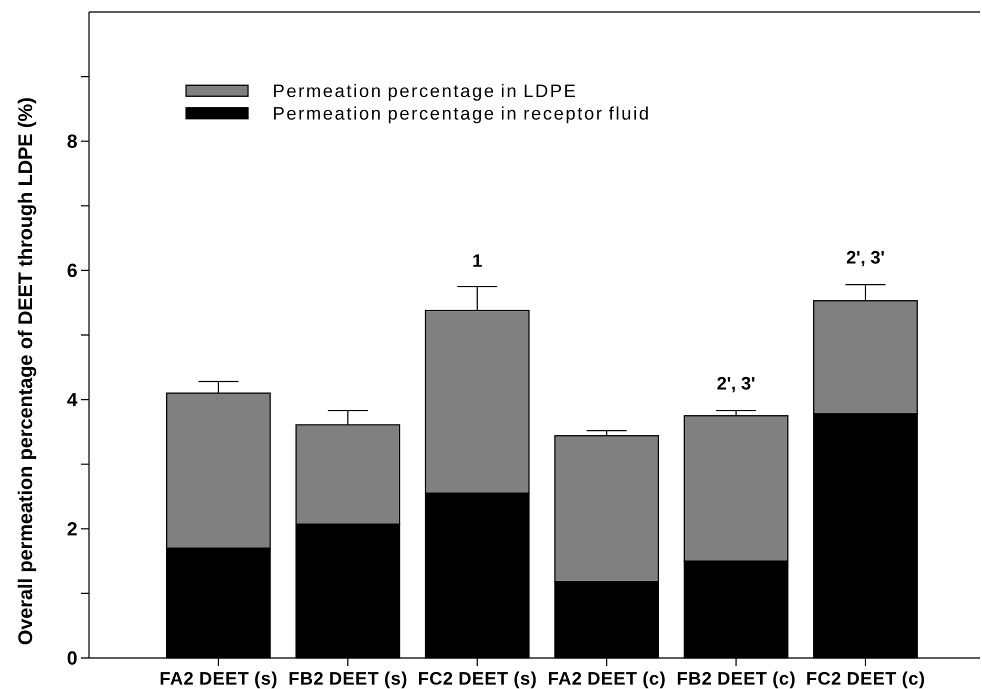  I want to click on x-tick-label: FA2 DEET (c), so click(606, 680).